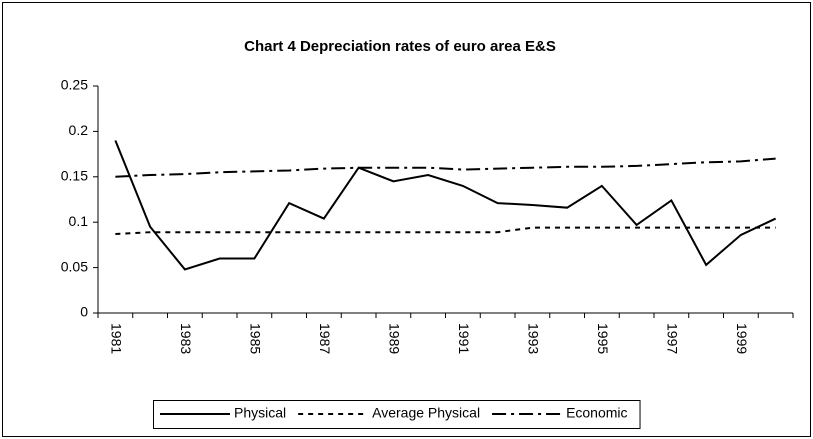 The width and height of the screenshot is (813, 439). Describe the element at coordinates (673, 338) in the screenshot. I see `x-tick-label: 1997` at that location.